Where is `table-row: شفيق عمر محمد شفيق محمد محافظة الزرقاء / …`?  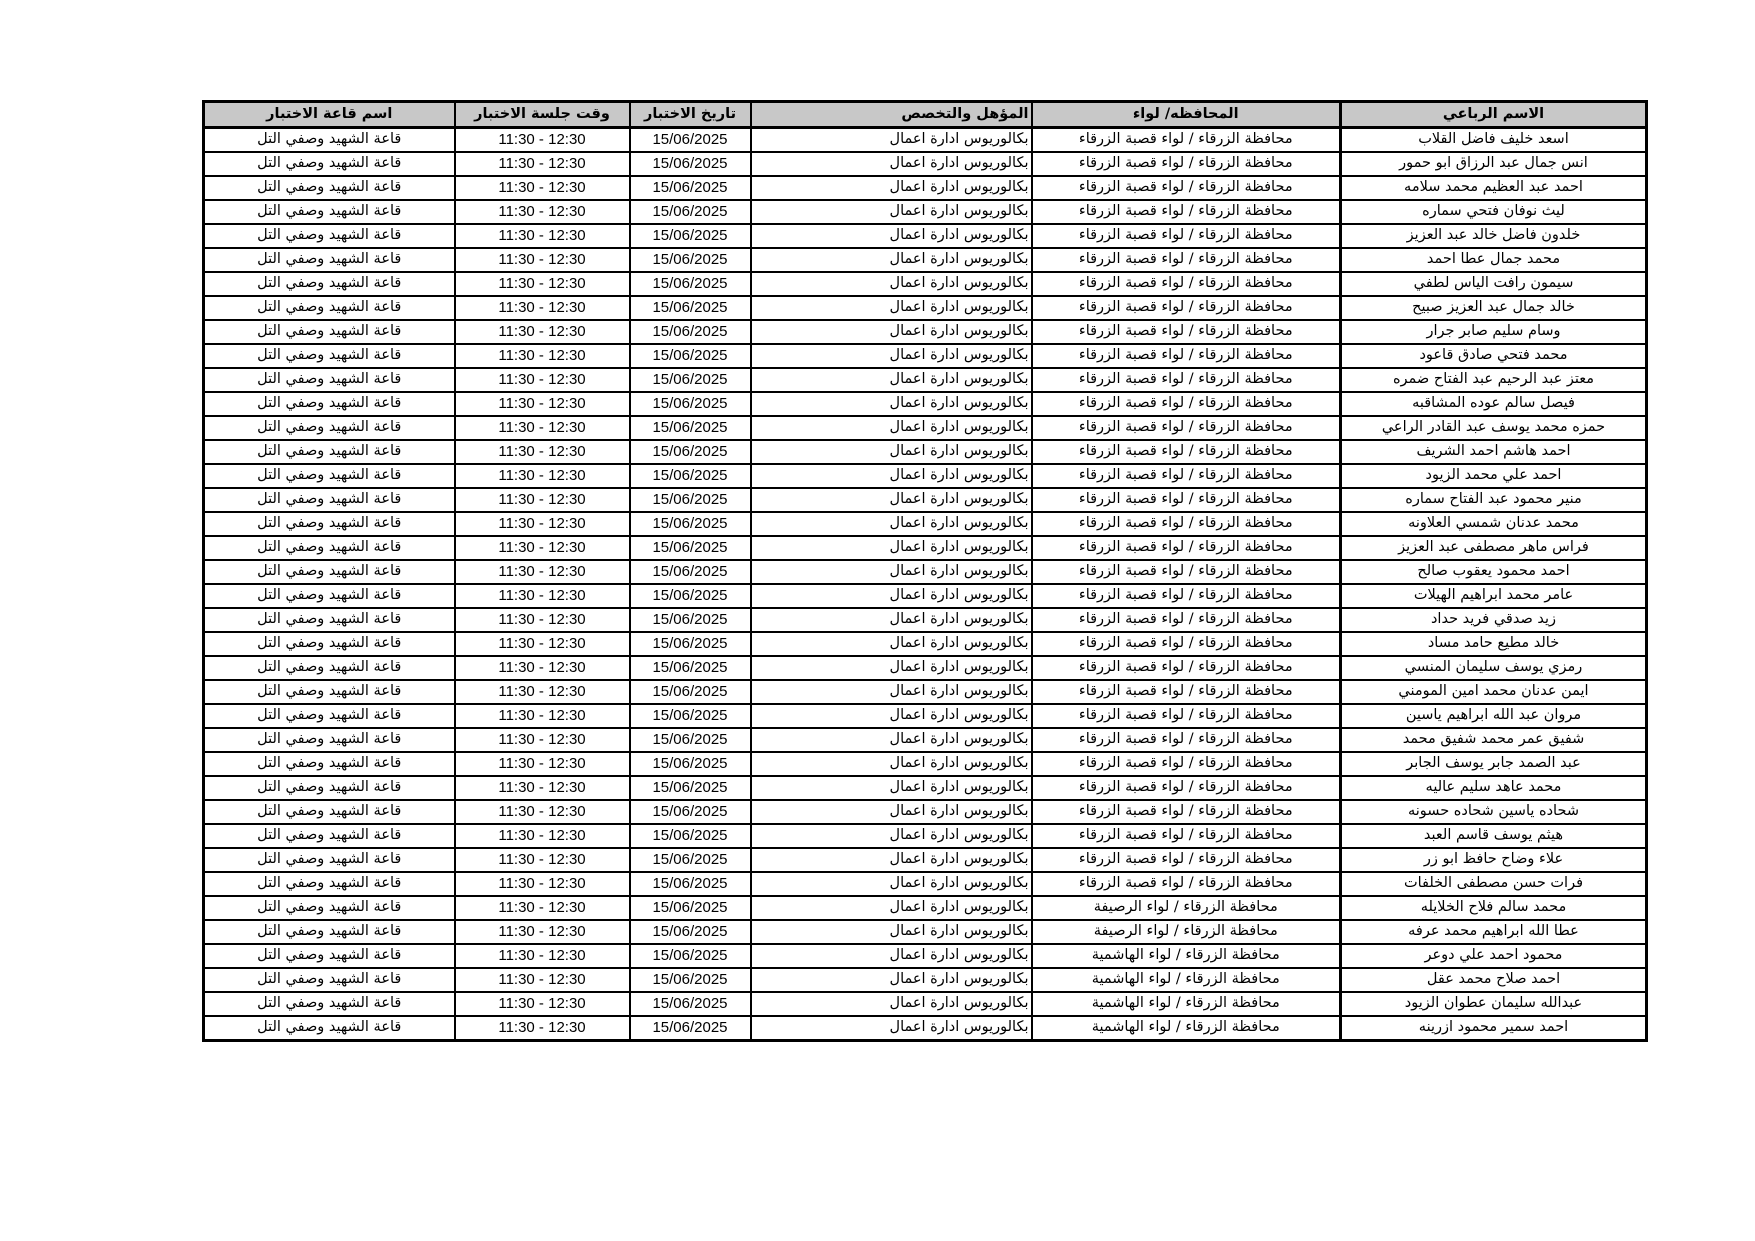
table-row: شفيق عمر محمد شفيق محمد محافظة الزرقاء / … is located at coordinates (925, 740).